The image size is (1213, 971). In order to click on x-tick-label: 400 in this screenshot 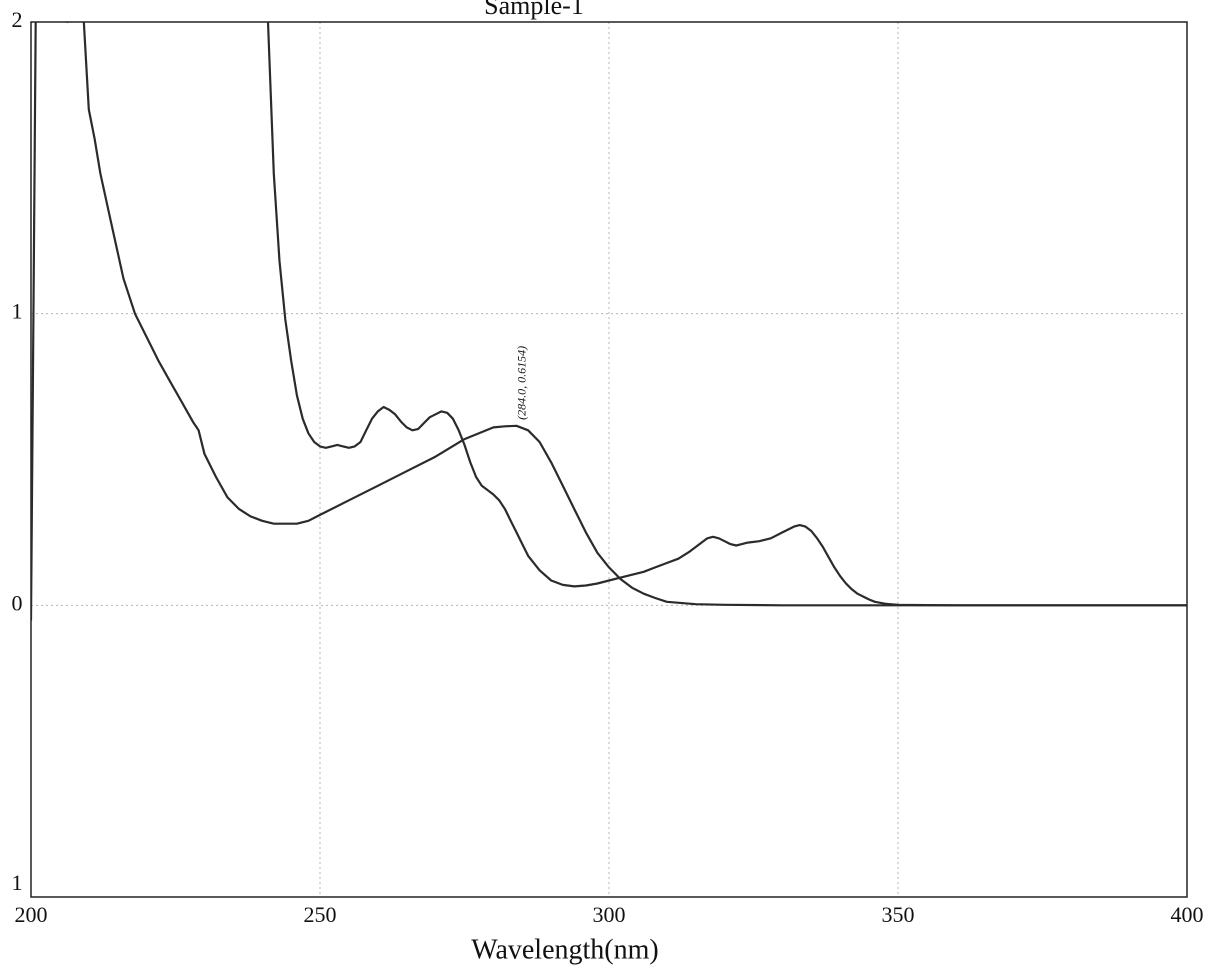, I will do `click(1187, 914)`.